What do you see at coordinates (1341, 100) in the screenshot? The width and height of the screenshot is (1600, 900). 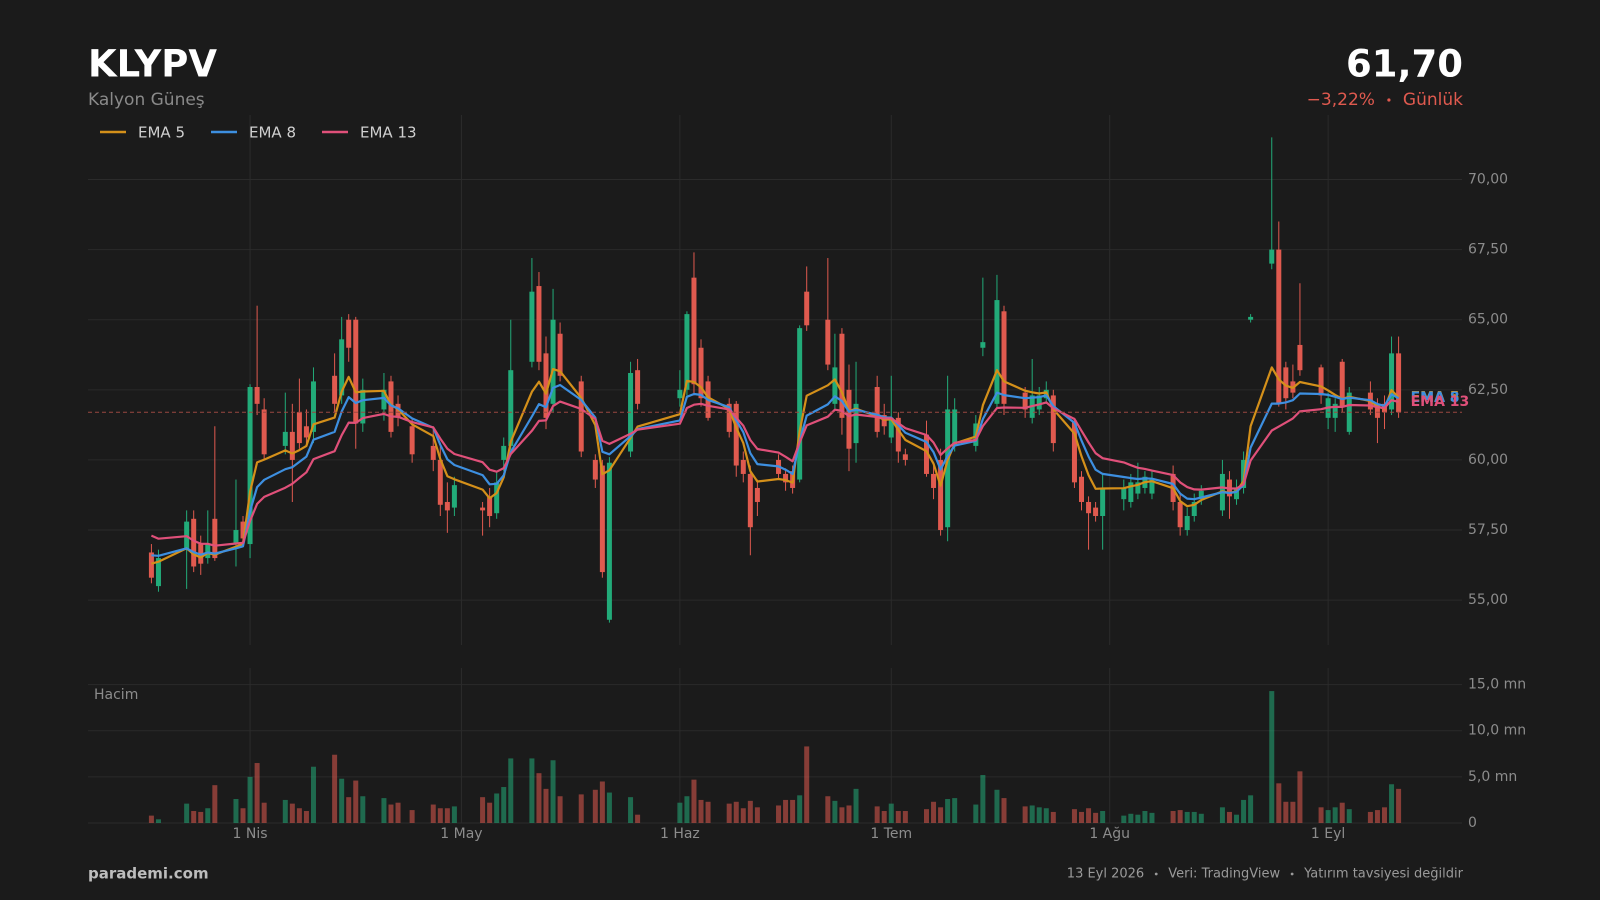 I see `change-percent: −3,22%` at bounding box center [1341, 100].